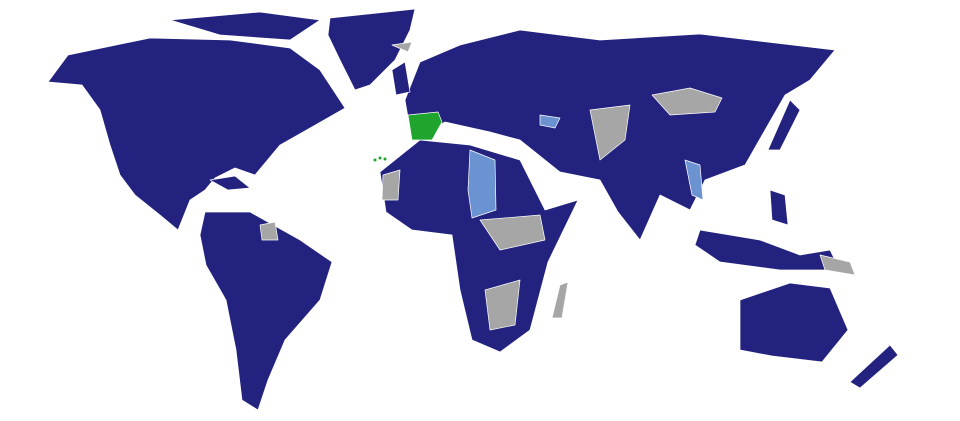 This screenshot has width=960, height=421. What do you see at coordinates (874, 366) in the screenshot?
I see `new-zealand` at bounding box center [874, 366].